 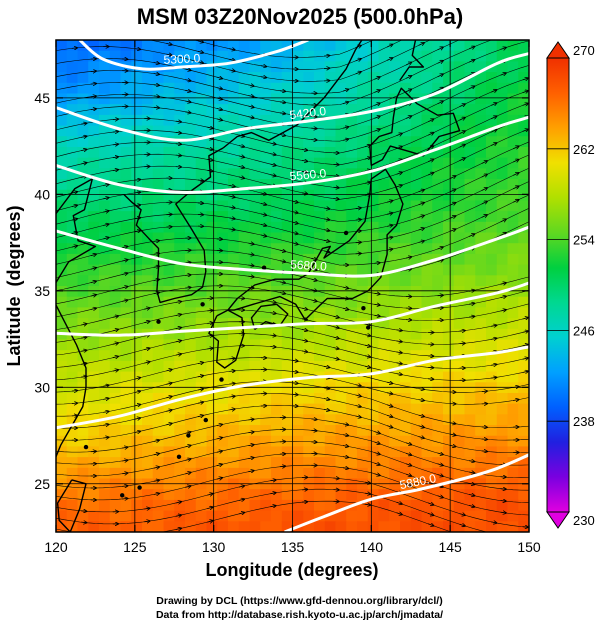 I want to click on colorbar-gradient, so click(x=558, y=285).